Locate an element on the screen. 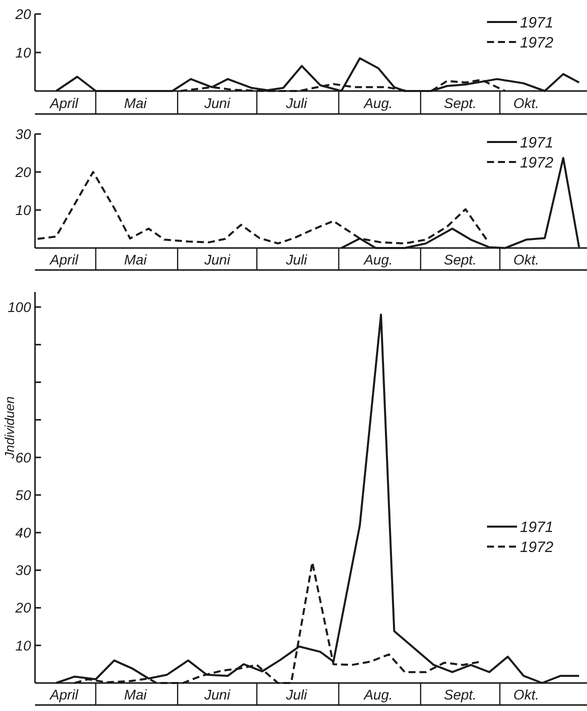 The image size is (587, 711). y-tick-label: 40 is located at coordinates (23, 532).